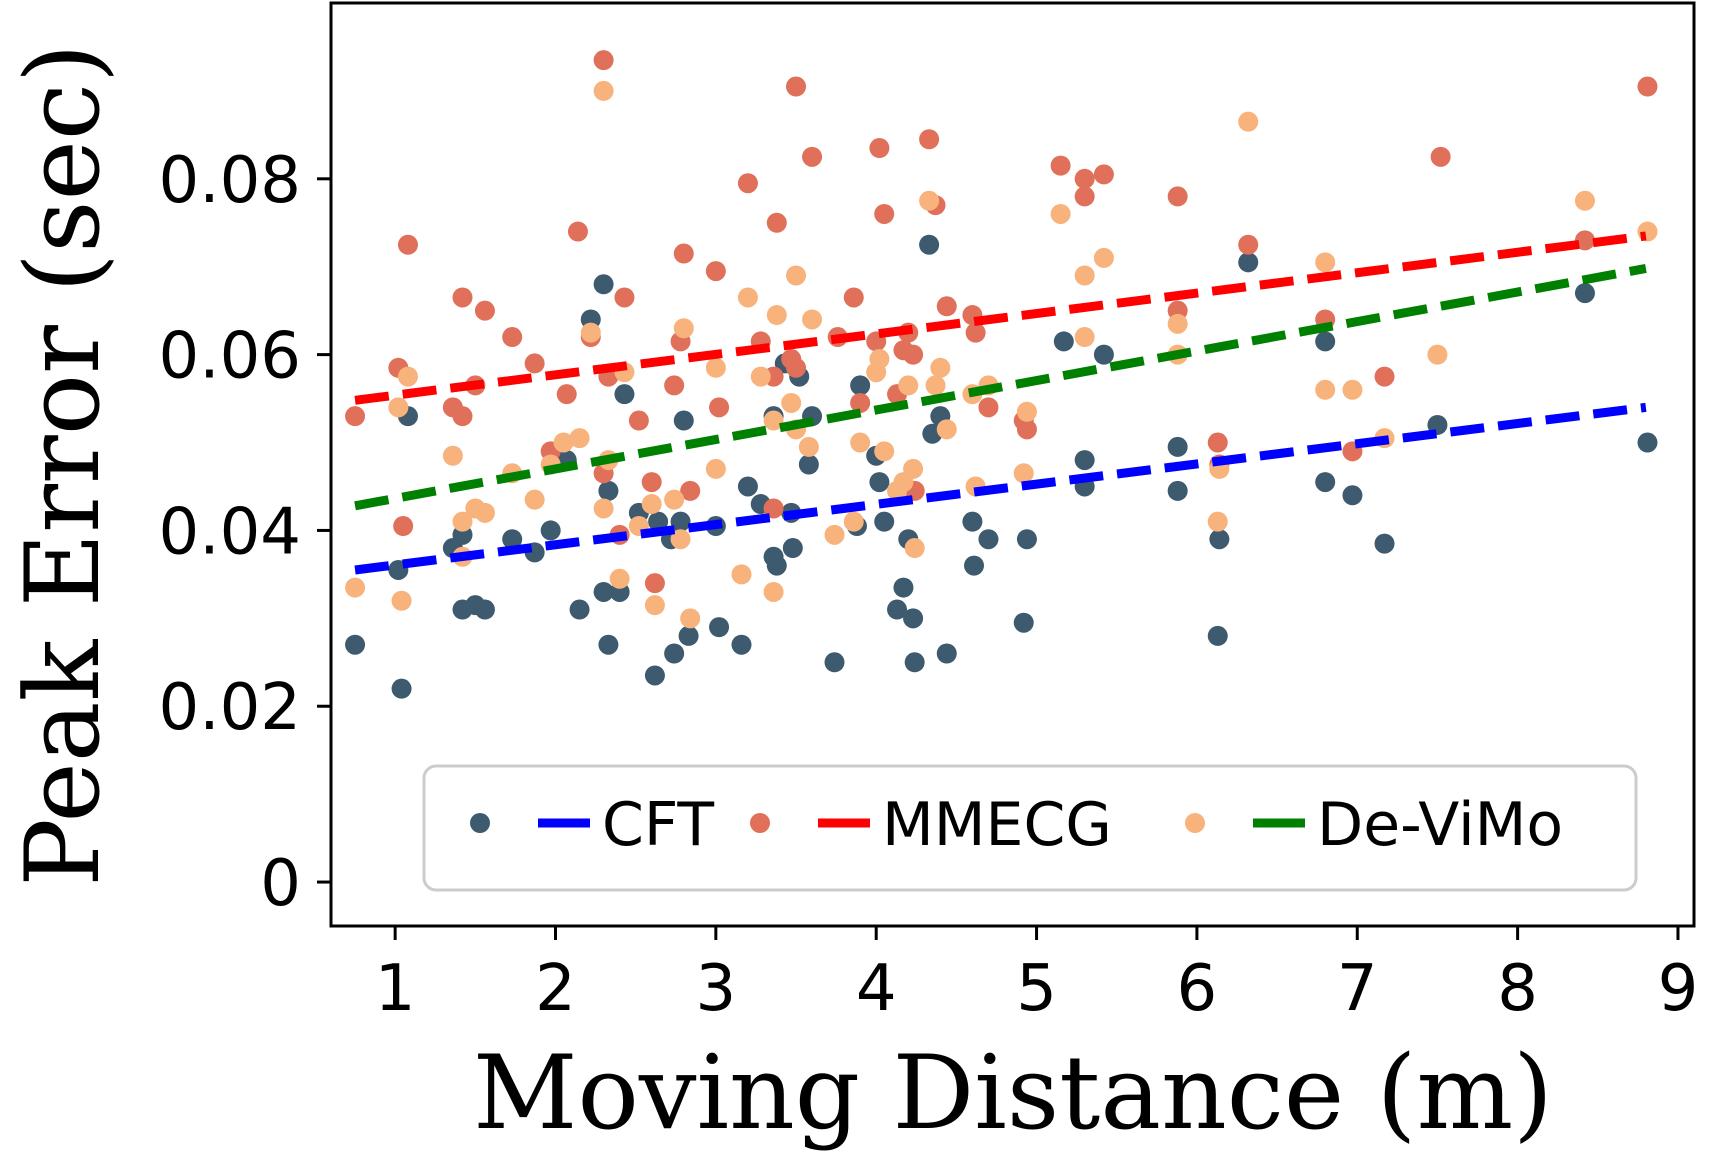 The image size is (1729, 1160). What do you see at coordinates (63, 464) in the screenshot?
I see `y-axis-title: Peak Error (sec)` at bounding box center [63, 464].